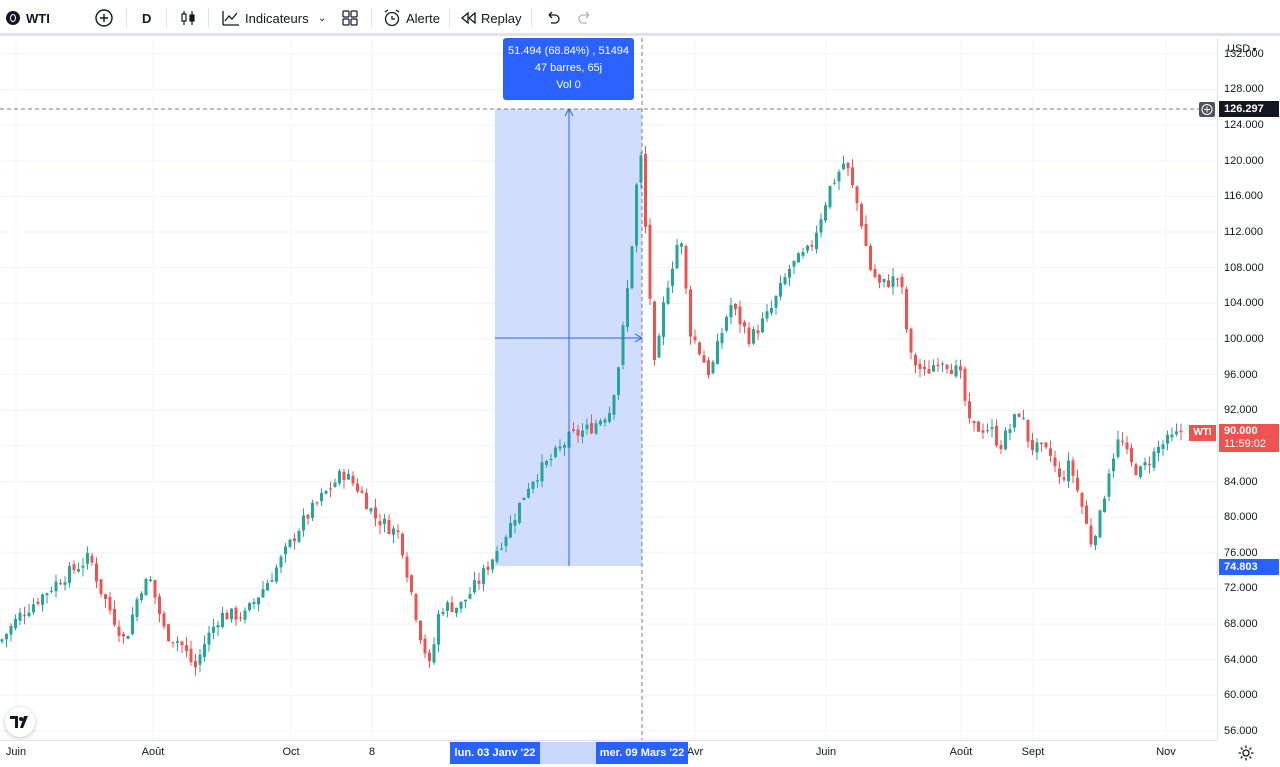 The image size is (1280, 767). Describe the element at coordinates (104, 18) in the screenshot. I see `compare-symbol-button` at that location.